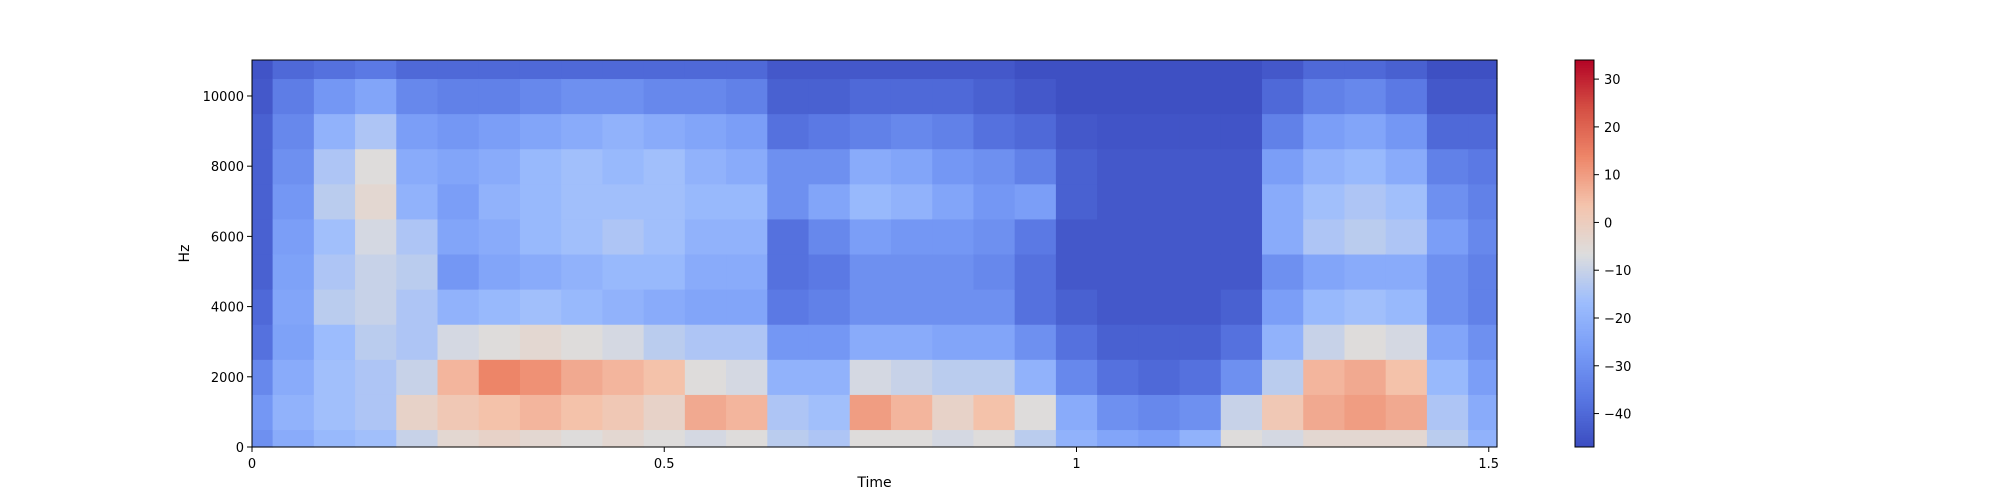 This screenshot has width=2000, height=500. I want to click on colorbar-tick-label: −10, so click(1617, 271).